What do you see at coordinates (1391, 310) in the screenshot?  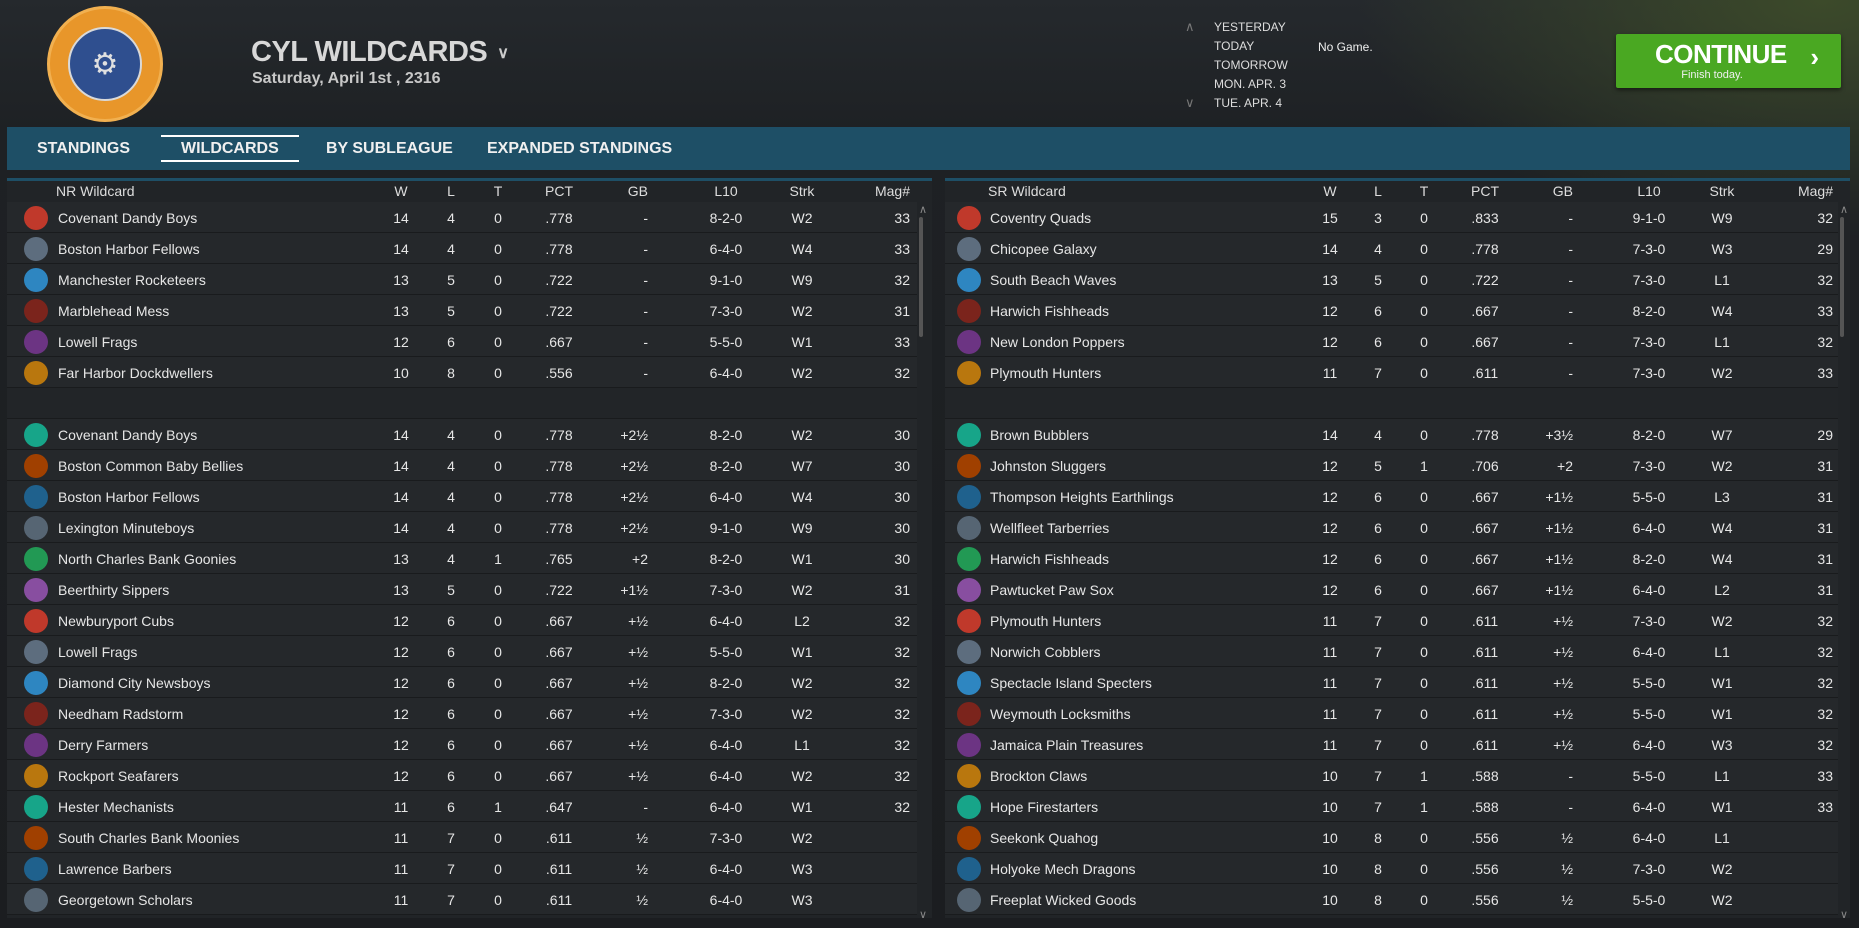 I see `table-row: Harwich Fishheads 12 6 0 .667 - 8-2-0 W4 33` at bounding box center [1391, 310].